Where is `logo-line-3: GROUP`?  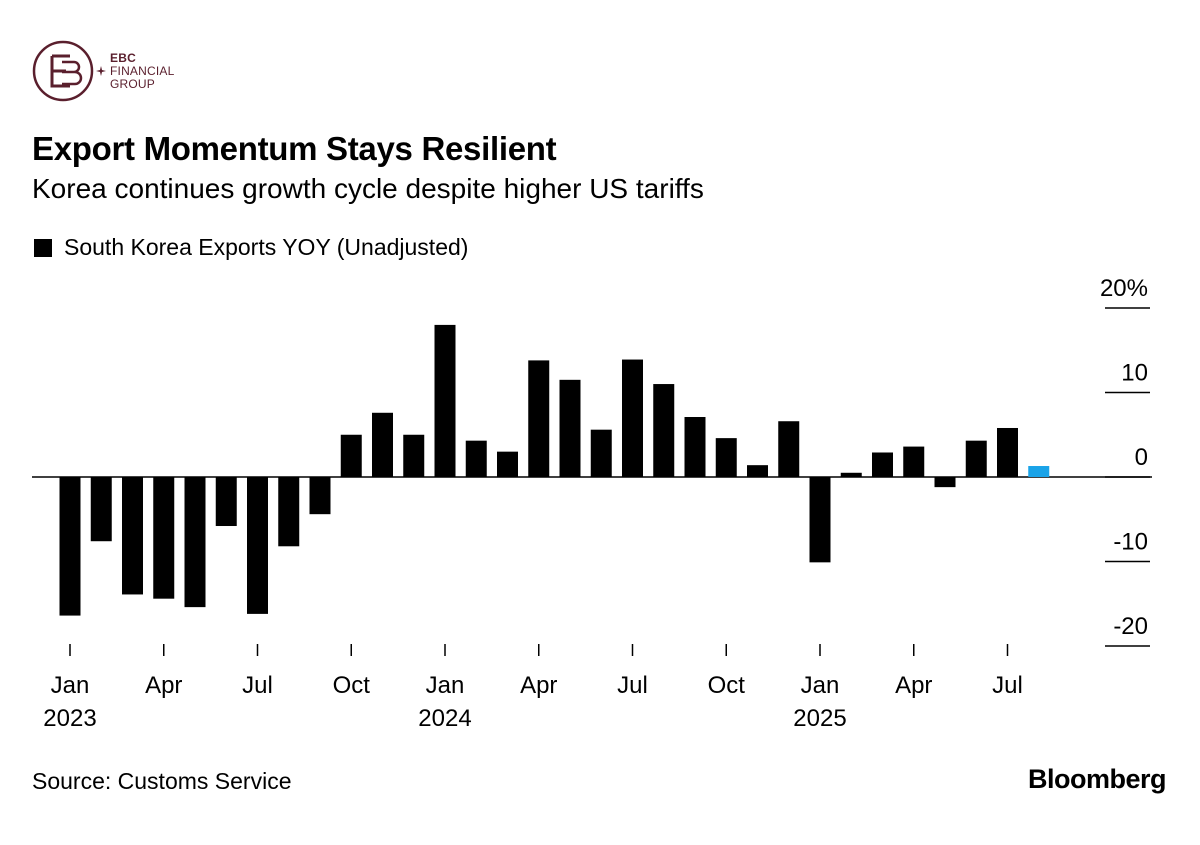
logo-line-3: GROUP is located at coordinates (133, 83).